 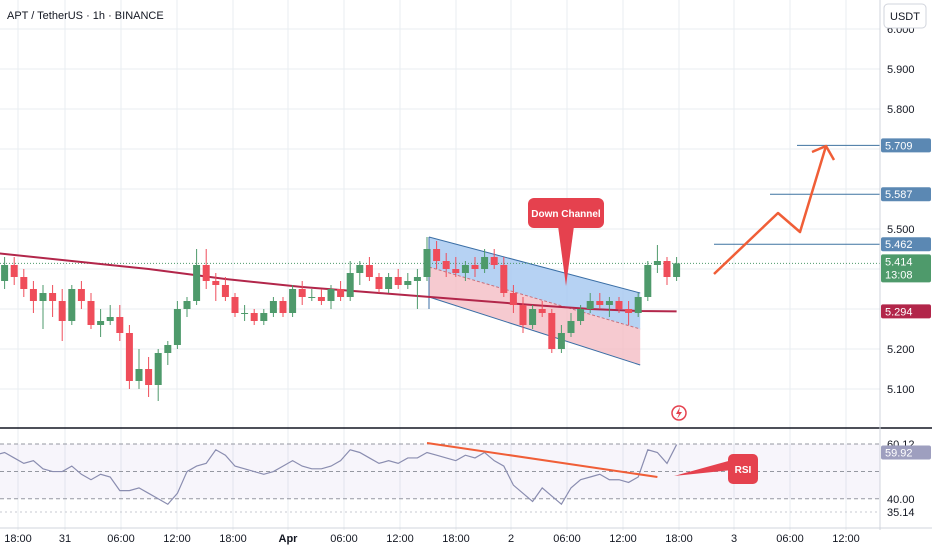 I want to click on badge-ma-text: 5.294, so click(x=899, y=312).